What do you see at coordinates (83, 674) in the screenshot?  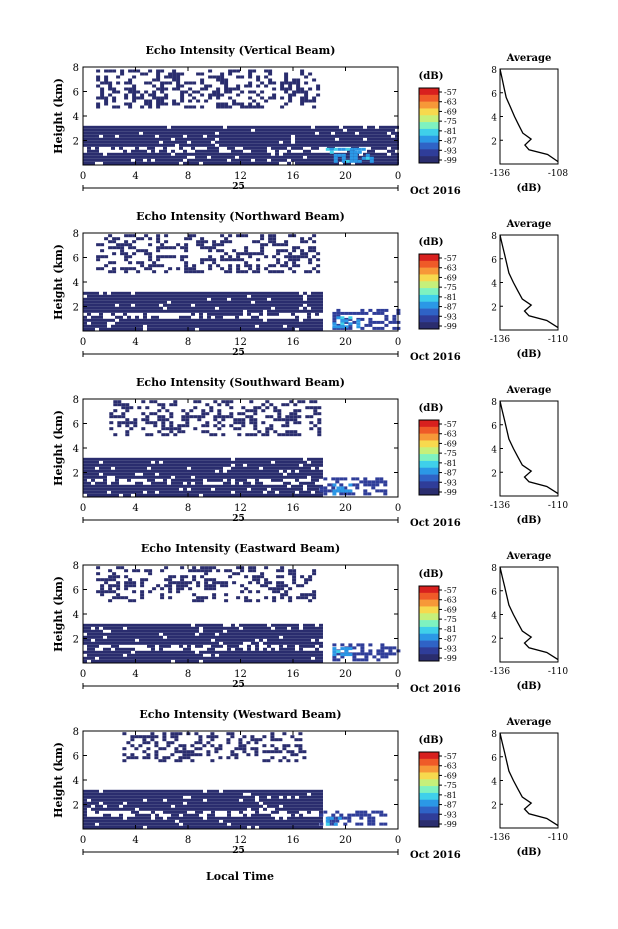 I see `x-tick-label: 0` at bounding box center [83, 674].